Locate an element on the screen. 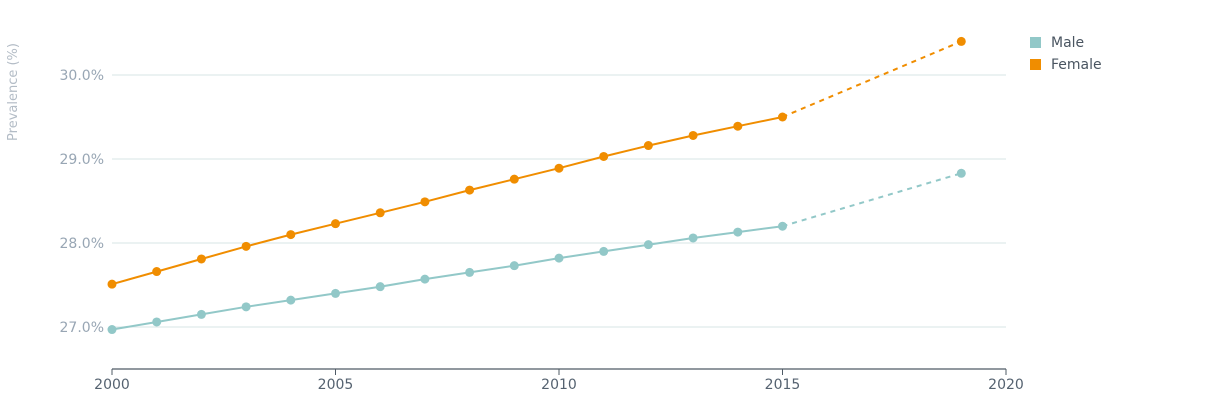 The image size is (1230, 403). legend-item-male: Male is located at coordinates (1057, 43).